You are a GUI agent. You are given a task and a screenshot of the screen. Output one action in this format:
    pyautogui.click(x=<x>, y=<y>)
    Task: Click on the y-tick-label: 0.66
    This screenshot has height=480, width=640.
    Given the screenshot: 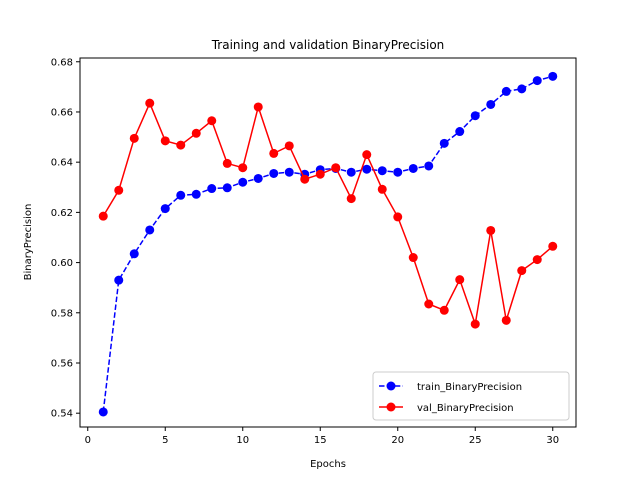 What is the action you would take?
    pyautogui.click(x=62, y=112)
    